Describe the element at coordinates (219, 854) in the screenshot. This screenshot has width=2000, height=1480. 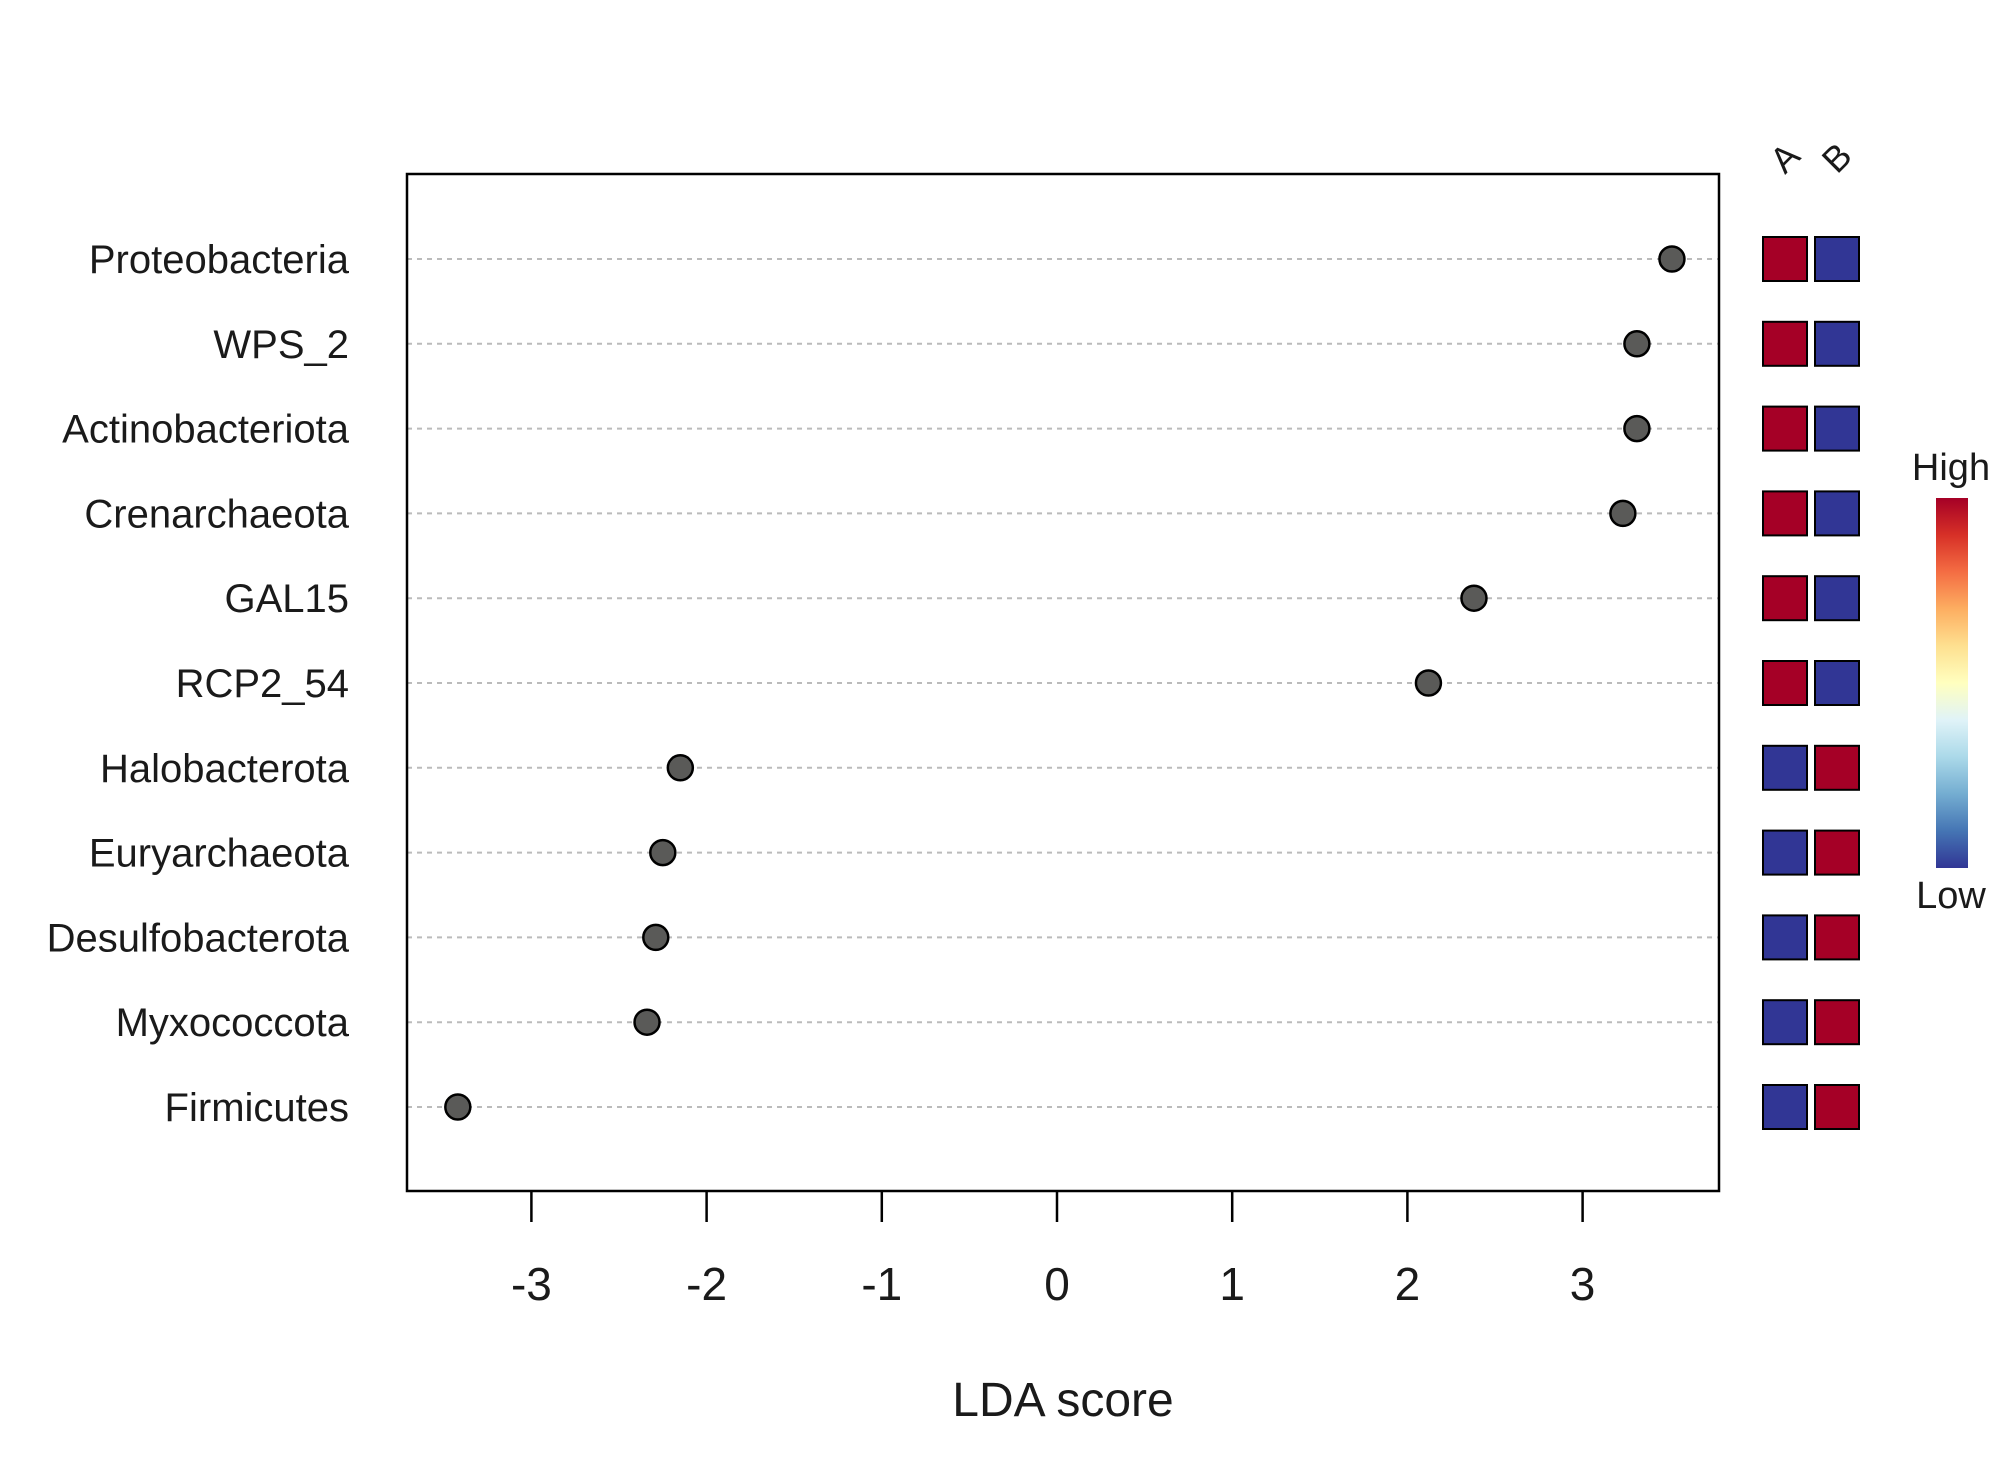
I see `category-label: Euryarchaeota` at that location.